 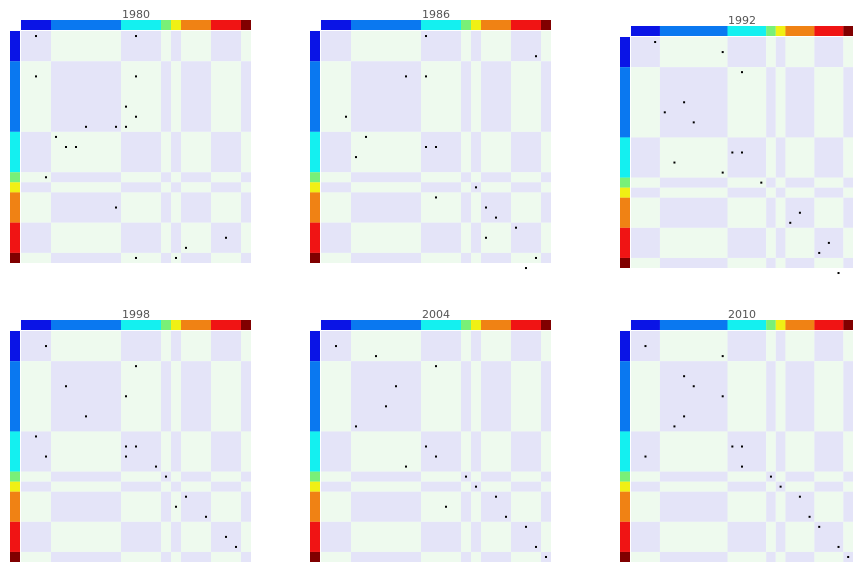 What do you see at coordinates (136, 14) in the screenshot?
I see `panel-title: 1980` at bounding box center [136, 14].